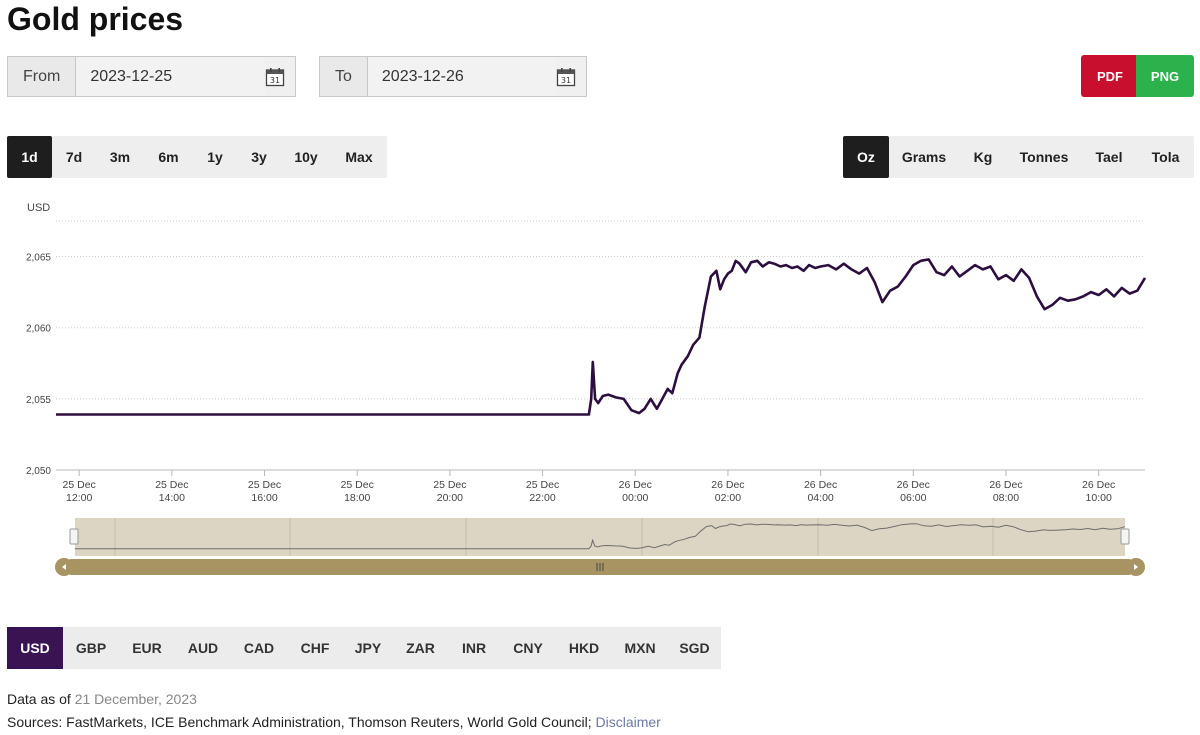  Describe the element at coordinates (420, 648) in the screenshot. I see `currency-option-zar: ZAR` at that location.